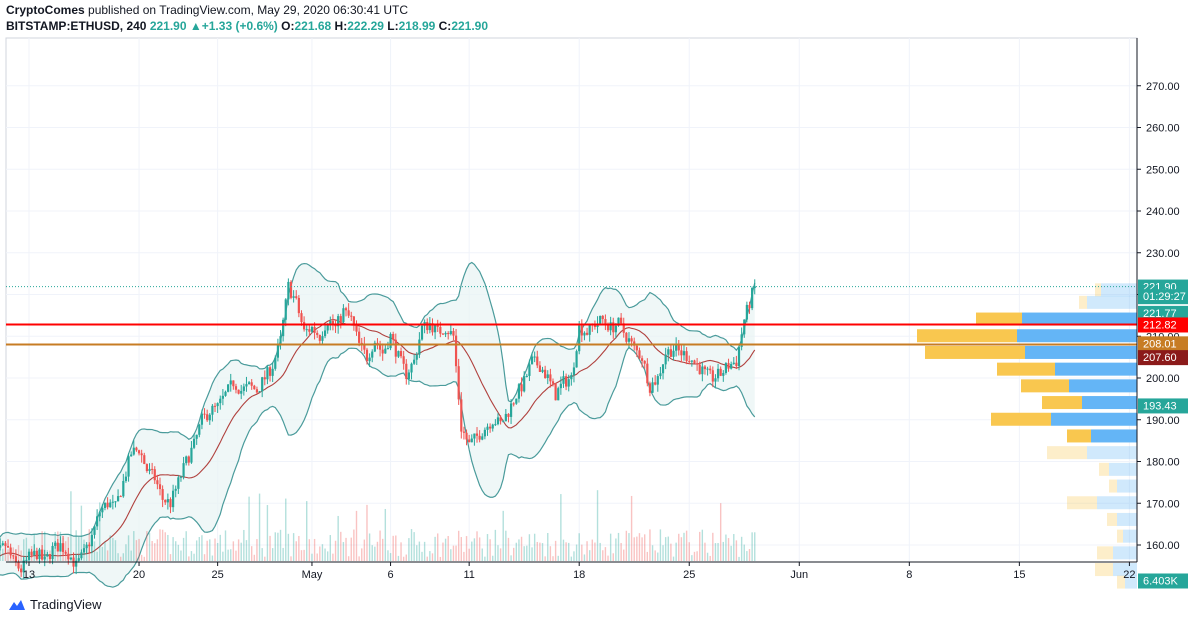 This screenshot has height=622, width=1200. Describe the element at coordinates (76, 26) in the screenshot. I see `symbol-name: BITSTAMP:ETHUSD, 240` at that location.